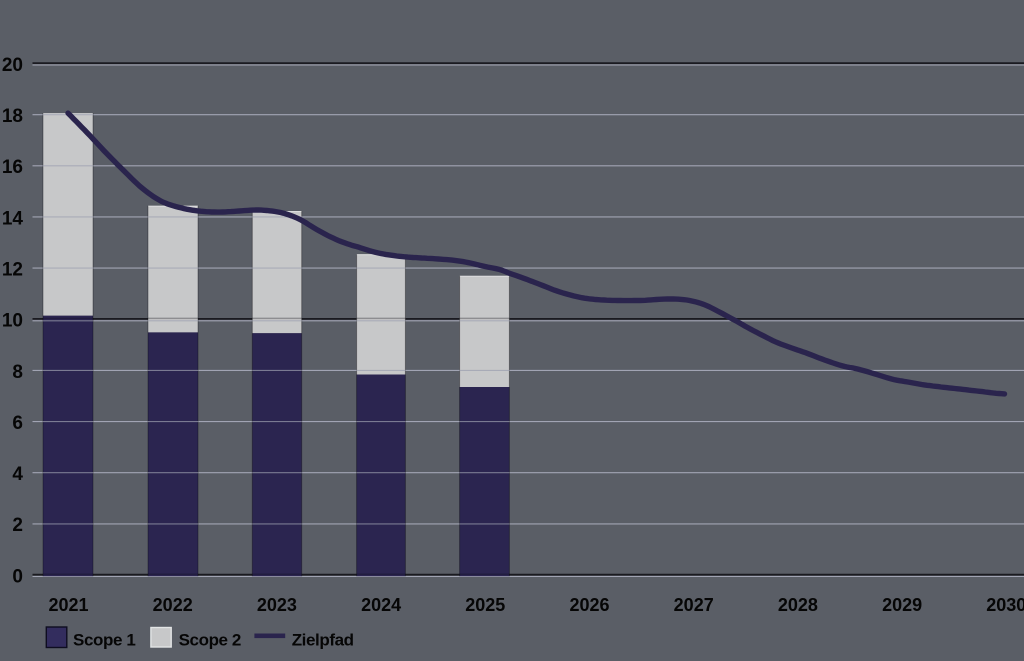 The height and width of the screenshot is (661, 1024). Describe the element at coordinates (12, 321) in the screenshot. I see `svg-text: 10` at that location.